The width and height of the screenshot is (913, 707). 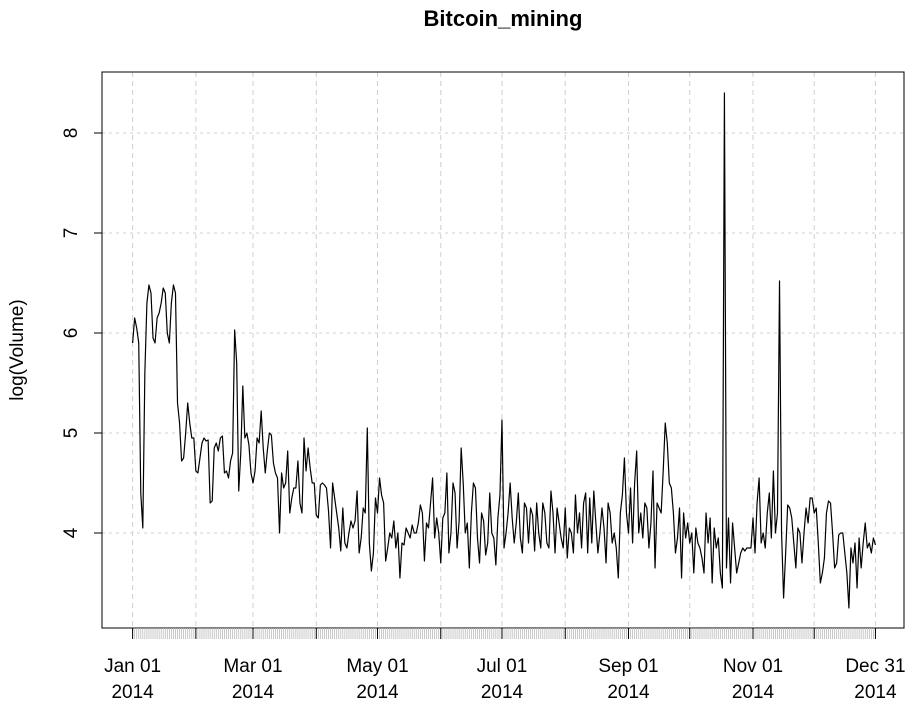 What do you see at coordinates (753, 679) in the screenshot?
I see `x-tick-label: Nov 01 2014` at bounding box center [753, 679].